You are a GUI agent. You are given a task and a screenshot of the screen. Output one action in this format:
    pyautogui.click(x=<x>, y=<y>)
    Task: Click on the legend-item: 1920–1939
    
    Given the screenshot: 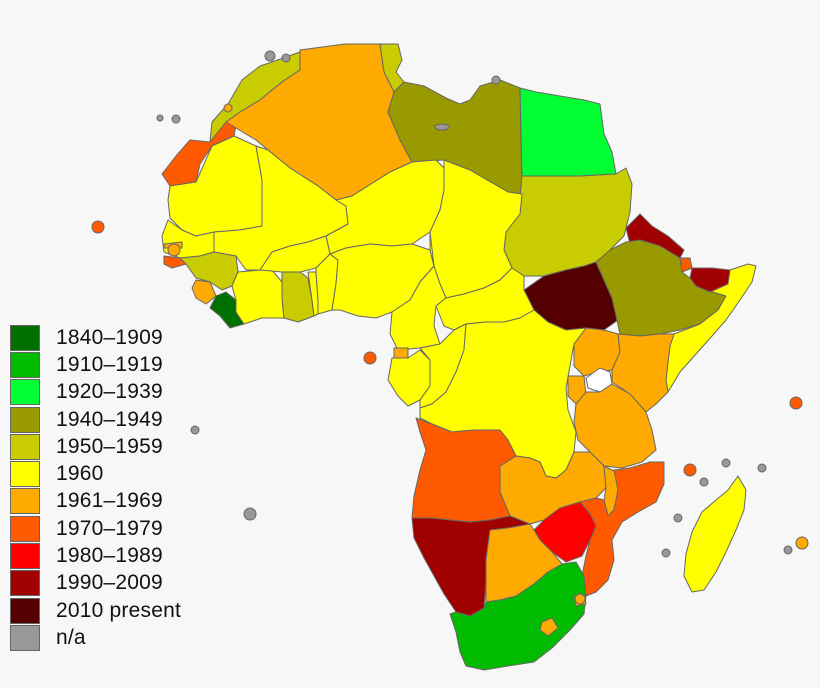 What is the action you would take?
    pyautogui.click(x=125, y=392)
    